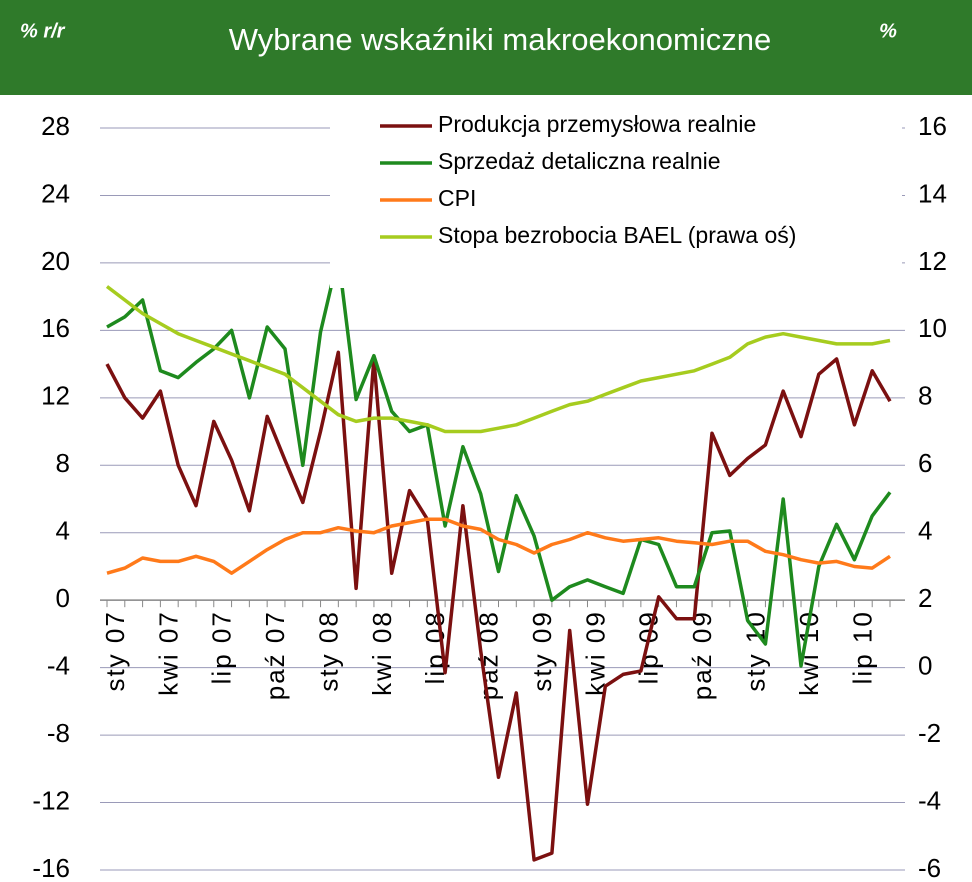 The image size is (972, 882). I want to click on x-tick-label: sty 10, so click(756, 650).